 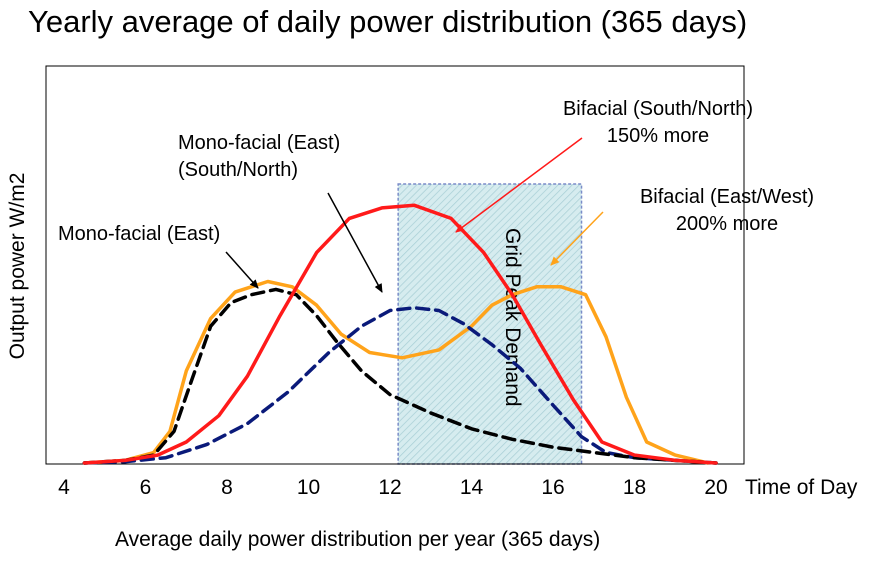 I want to click on x-tick-label: 16, so click(x=552, y=487).